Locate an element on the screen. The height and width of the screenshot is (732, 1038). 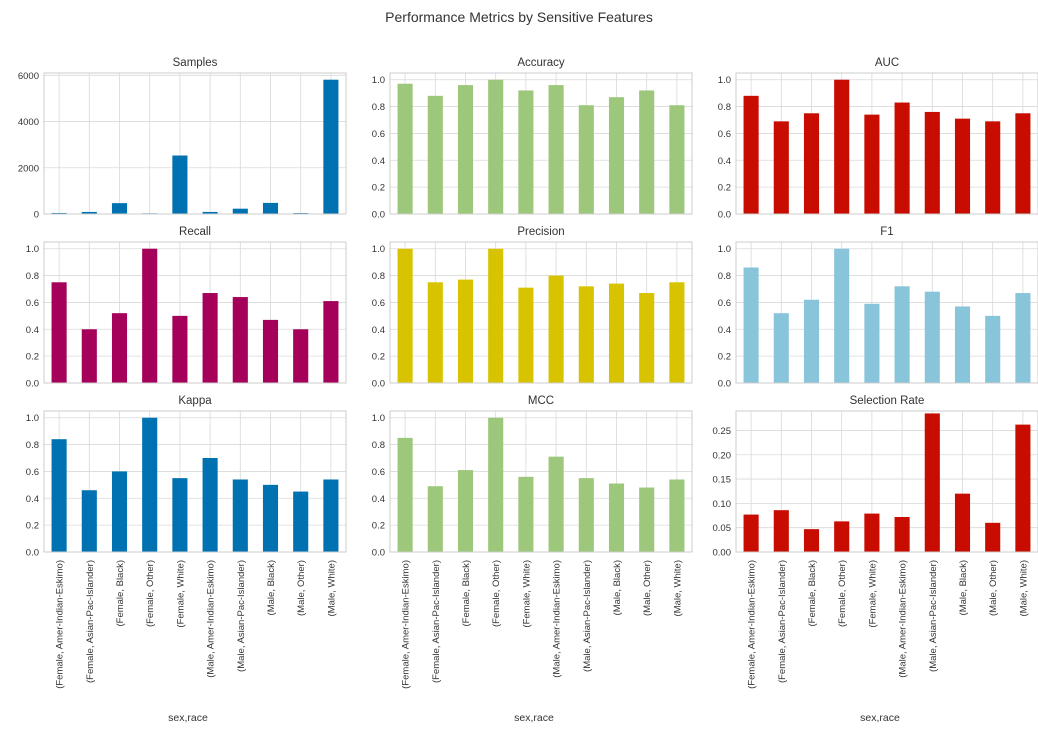
x-axis-label-col2: sex,race is located at coordinates (534, 718).